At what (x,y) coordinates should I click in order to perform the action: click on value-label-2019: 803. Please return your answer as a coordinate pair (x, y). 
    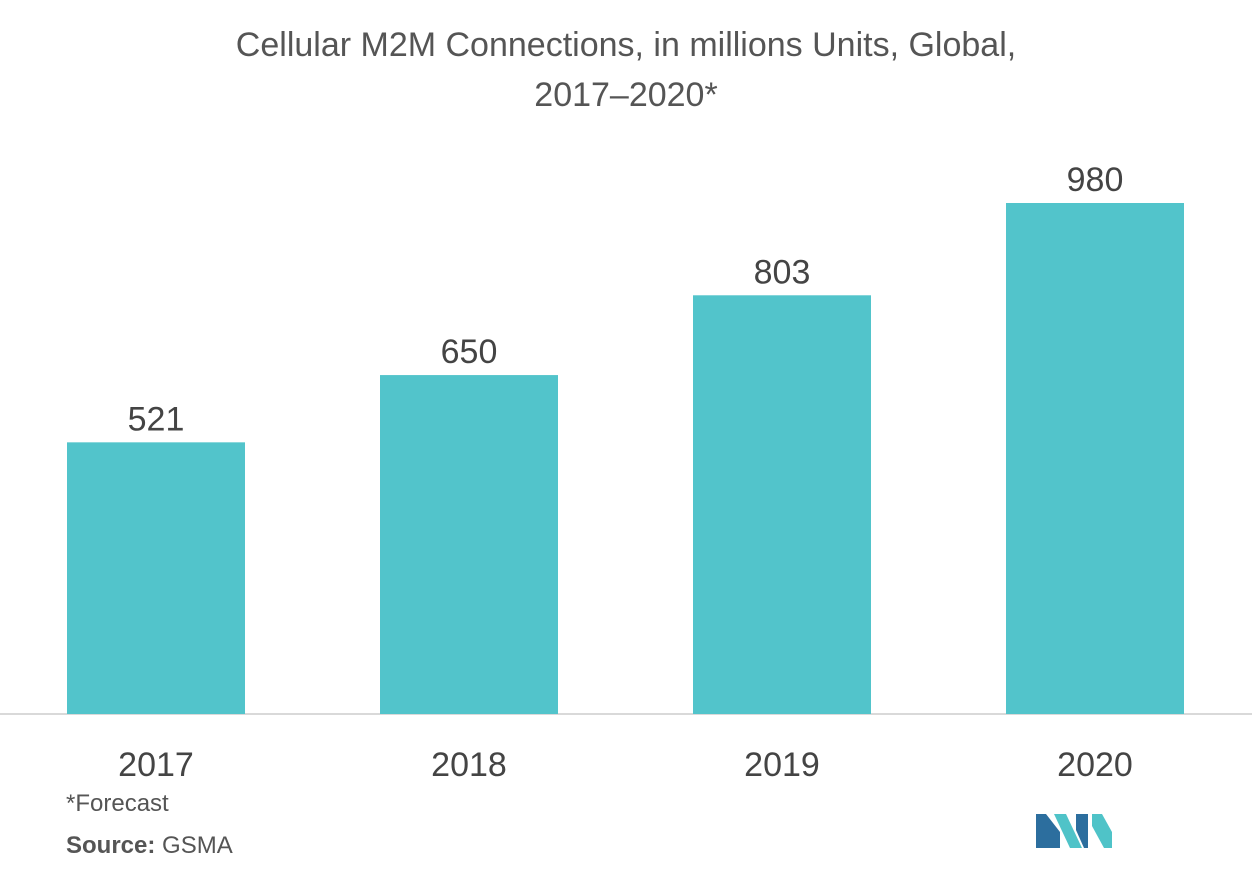
    Looking at the image, I should click on (782, 272).